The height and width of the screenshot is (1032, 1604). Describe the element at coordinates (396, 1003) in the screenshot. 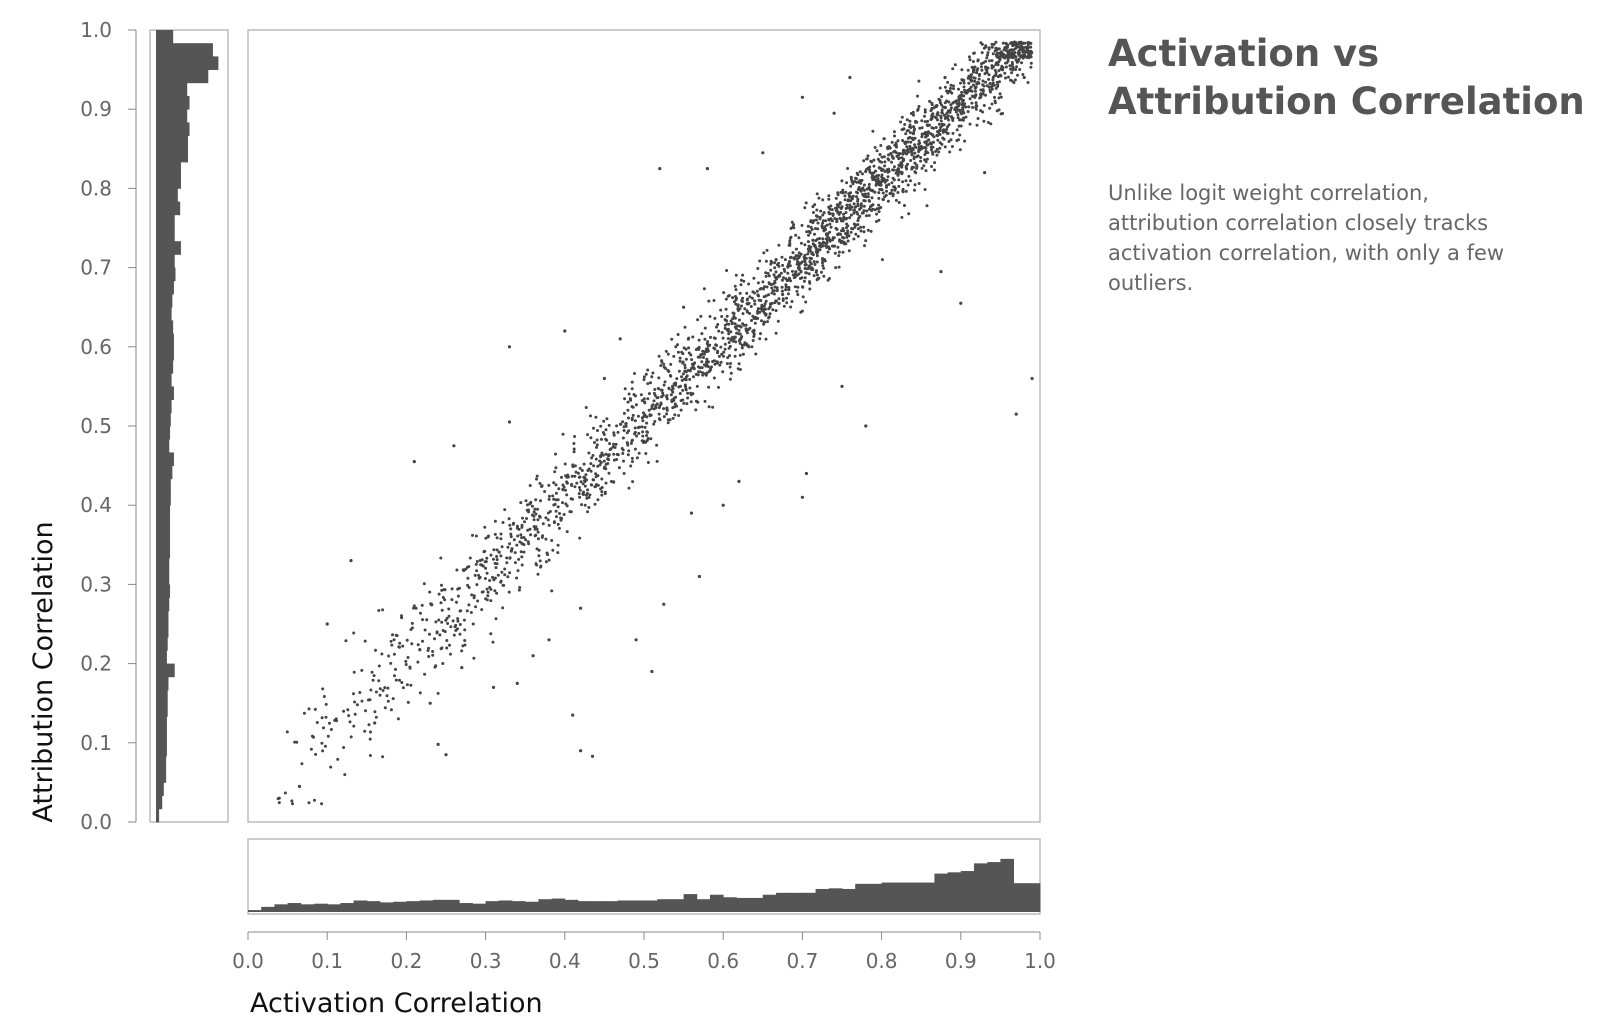

I see `x-axis-title: Activation Correlation` at that location.